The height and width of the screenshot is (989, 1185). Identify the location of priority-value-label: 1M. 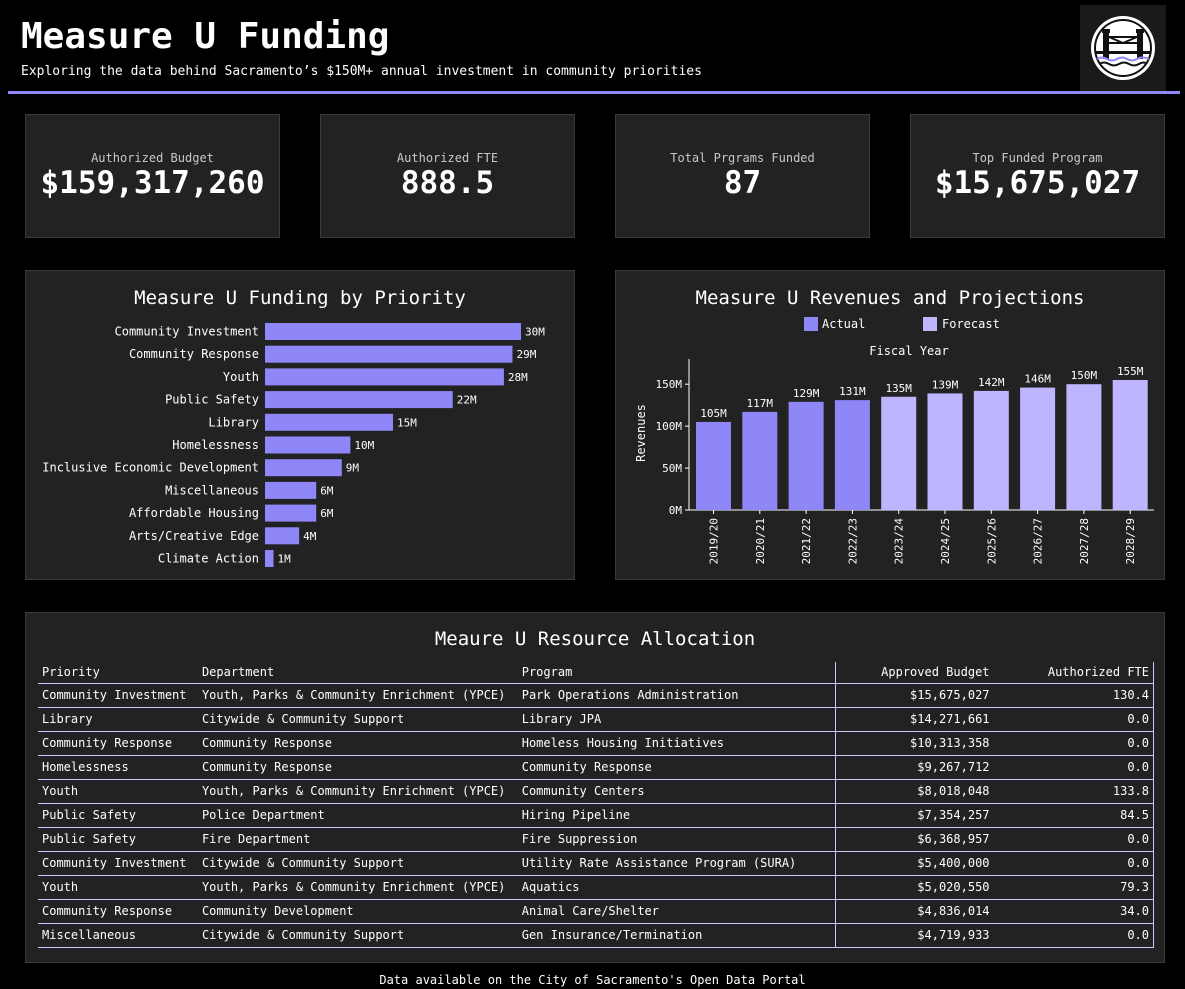
(285, 559).